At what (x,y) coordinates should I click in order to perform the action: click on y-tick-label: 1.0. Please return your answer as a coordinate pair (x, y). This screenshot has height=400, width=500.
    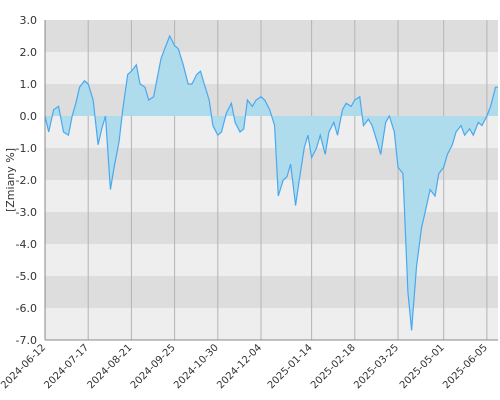
    Looking at the image, I should click on (29, 84).